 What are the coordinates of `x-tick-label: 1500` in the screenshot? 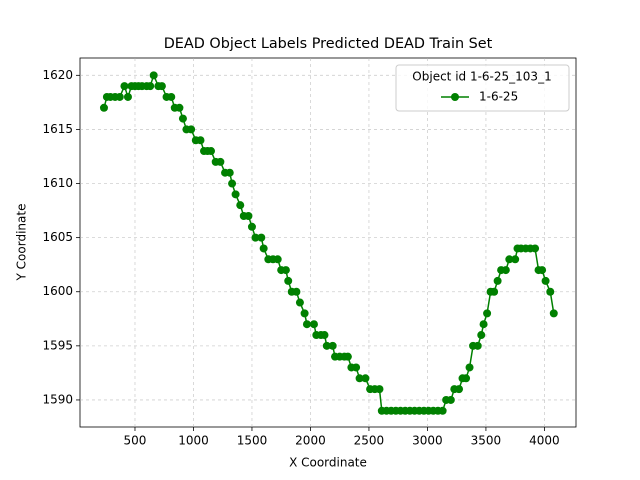 It's located at (252, 441).